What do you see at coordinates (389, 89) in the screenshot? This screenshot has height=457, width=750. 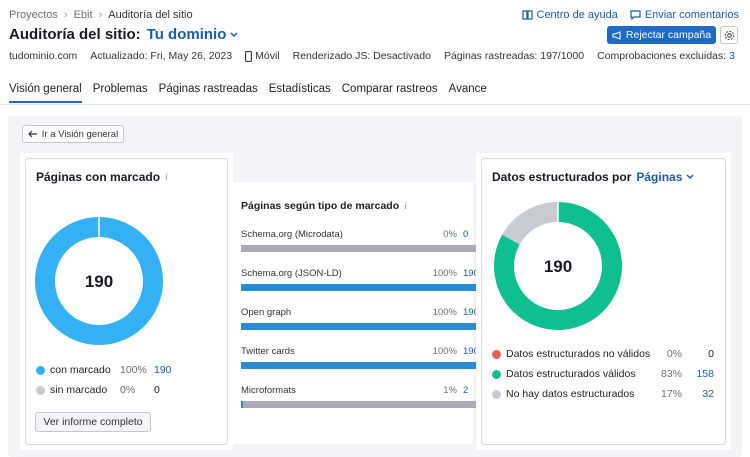 I see `tab-compare-crawls: Comparar rastreos` at bounding box center [389, 89].